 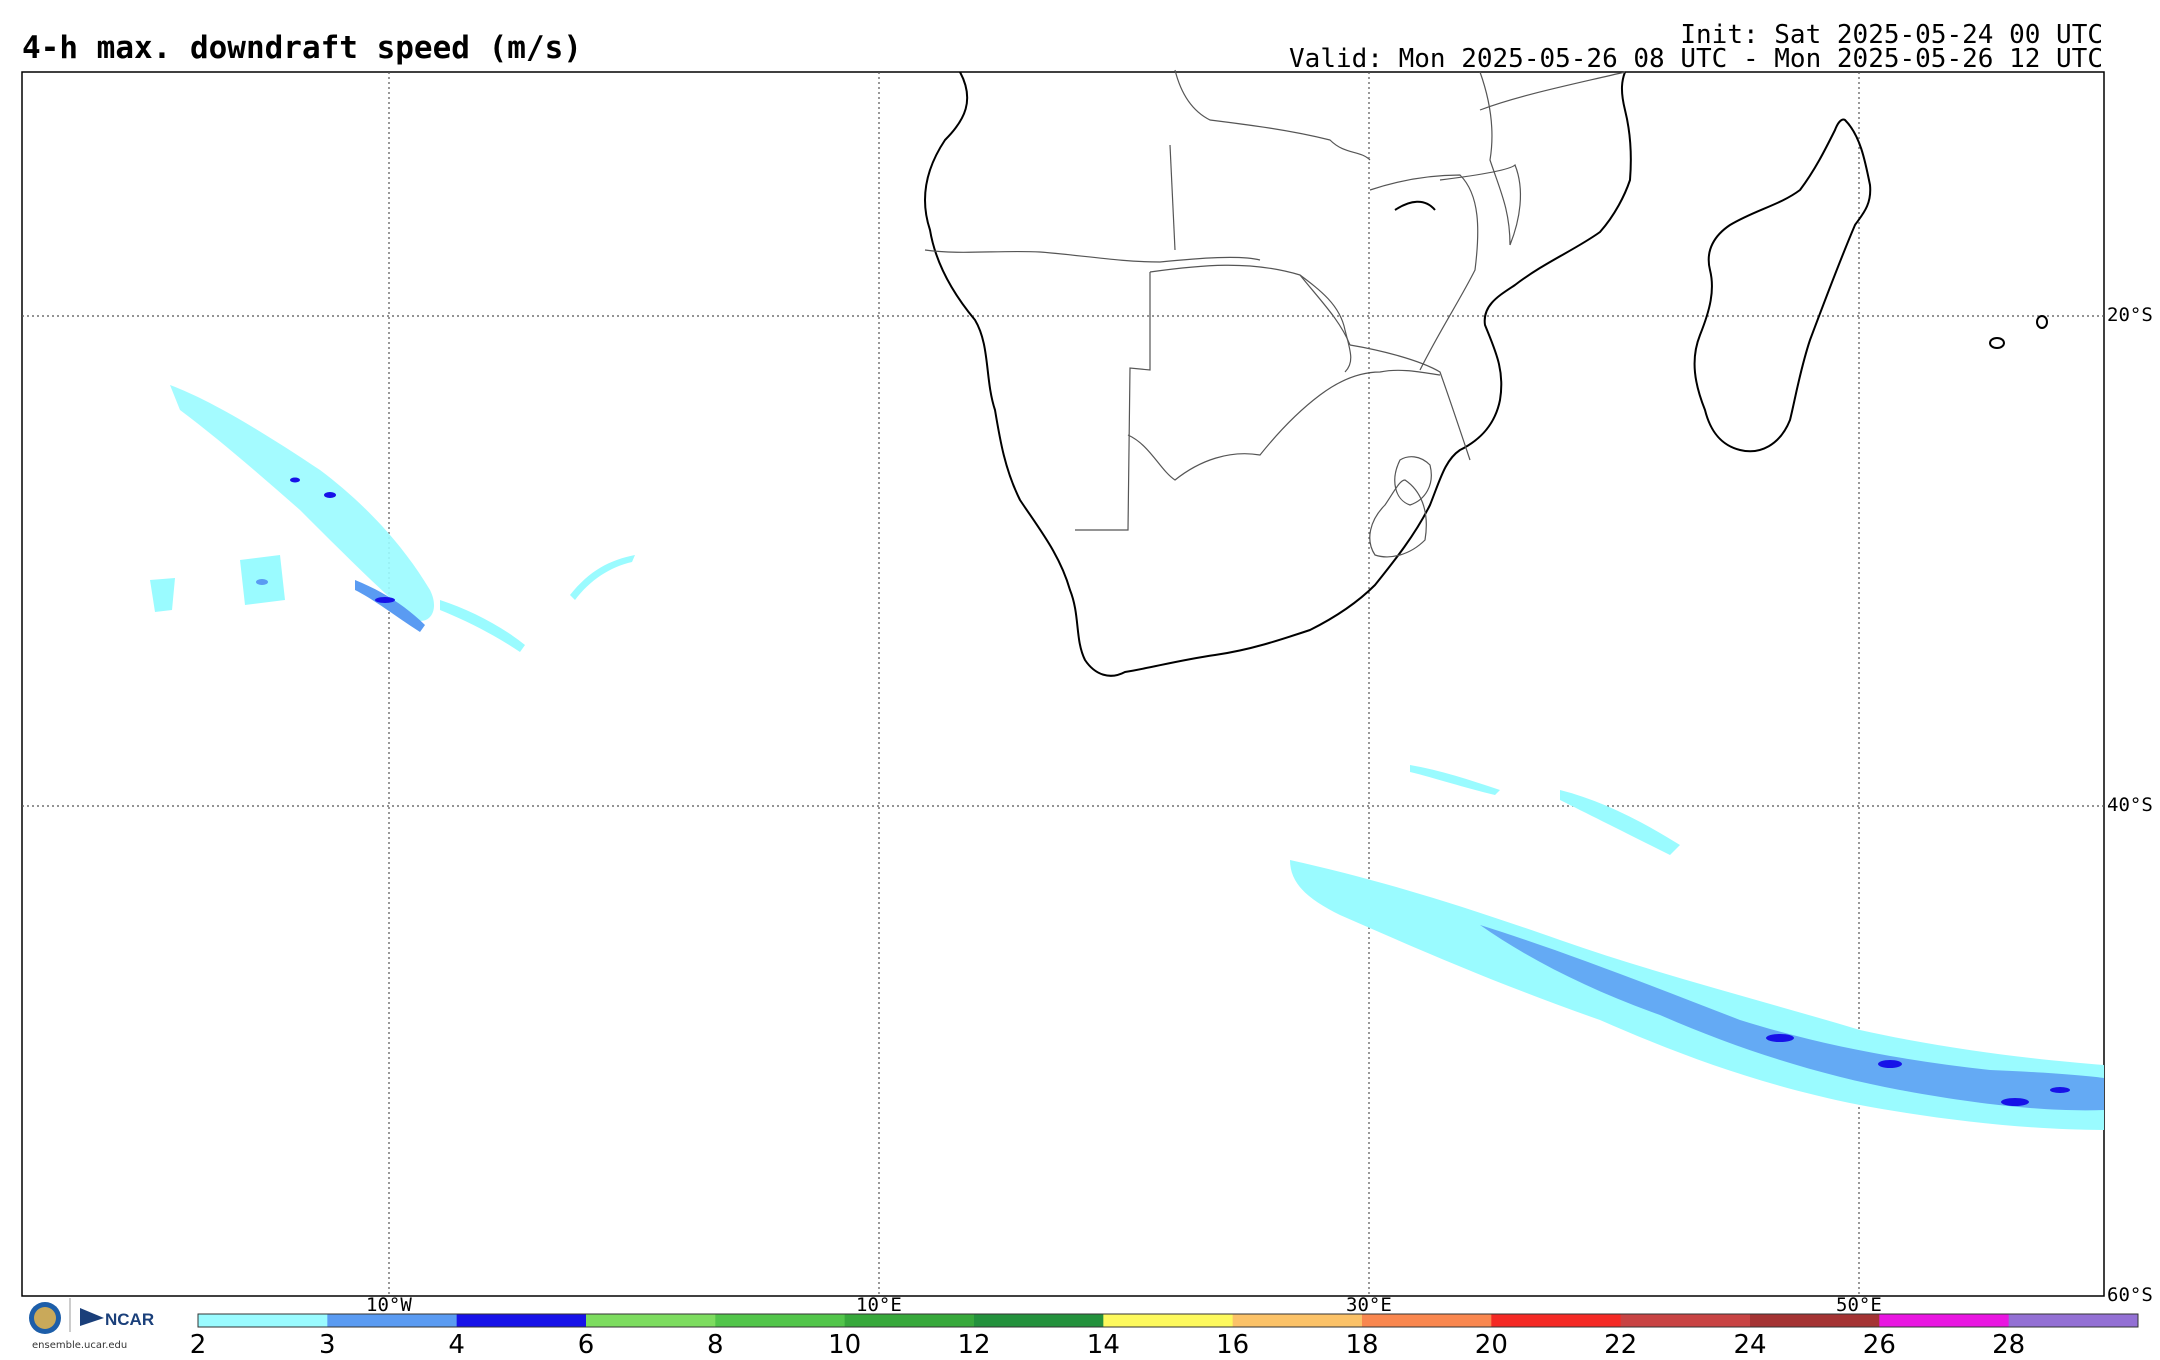 What do you see at coordinates (1362, 1345) in the screenshot?
I see `colorbar-tick-label: 18` at bounding box center [1362, 1345].